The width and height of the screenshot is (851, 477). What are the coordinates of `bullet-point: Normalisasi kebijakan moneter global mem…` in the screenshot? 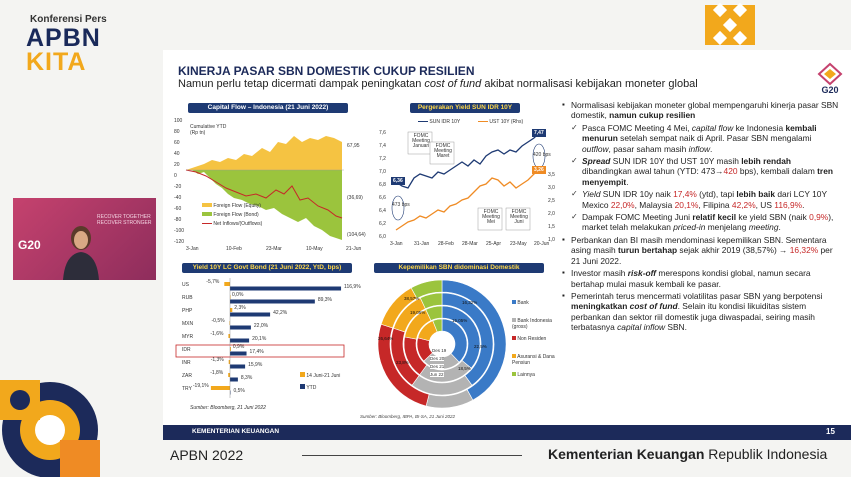 It's located at (701, 110).